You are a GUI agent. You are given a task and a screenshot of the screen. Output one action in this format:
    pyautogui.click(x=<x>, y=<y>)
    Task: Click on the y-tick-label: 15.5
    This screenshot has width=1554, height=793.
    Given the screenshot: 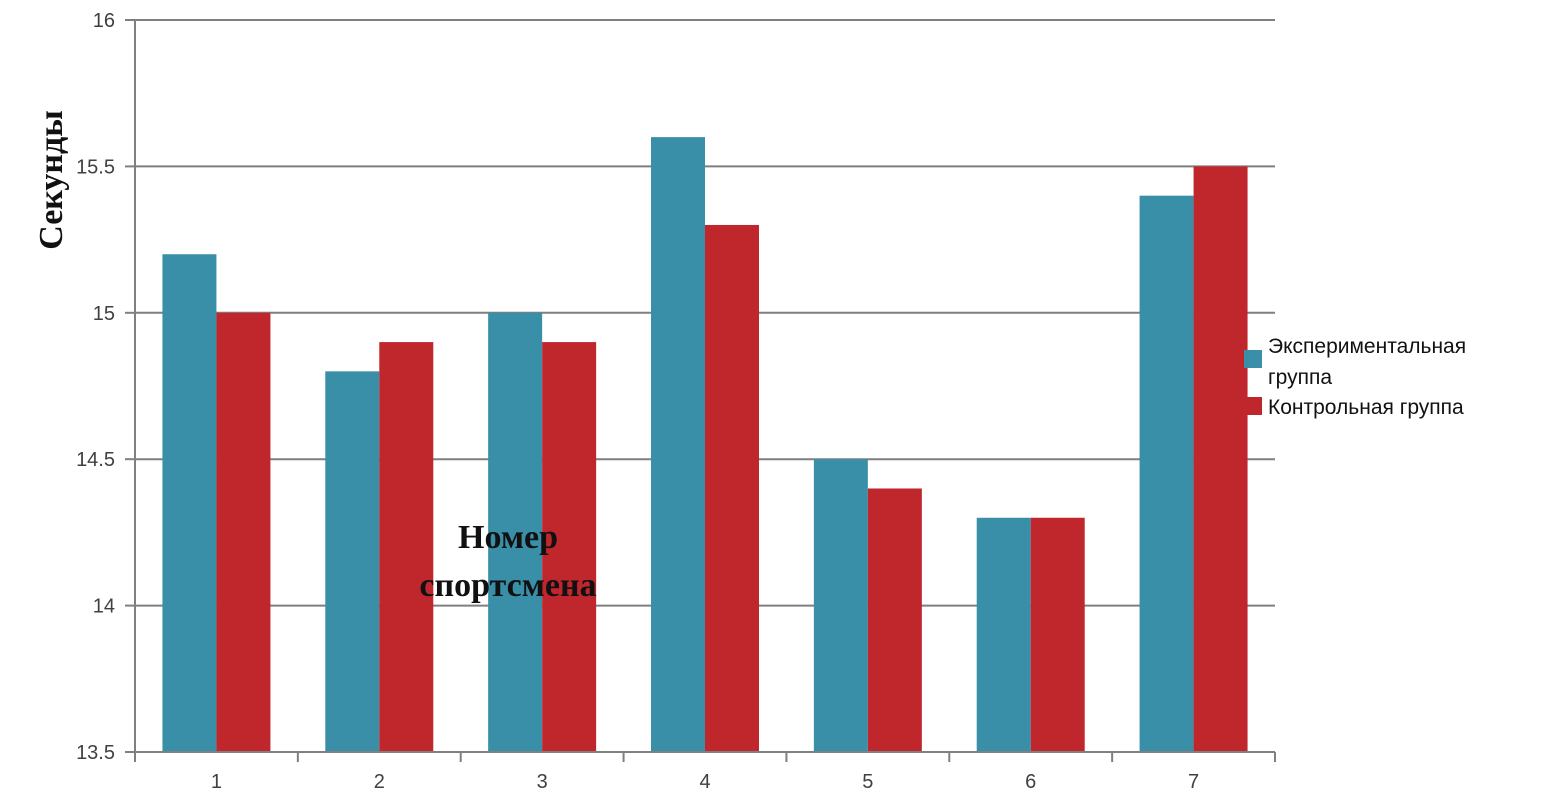 What is the action you would take?
    pyautogui.click(x=95, y=167)
    